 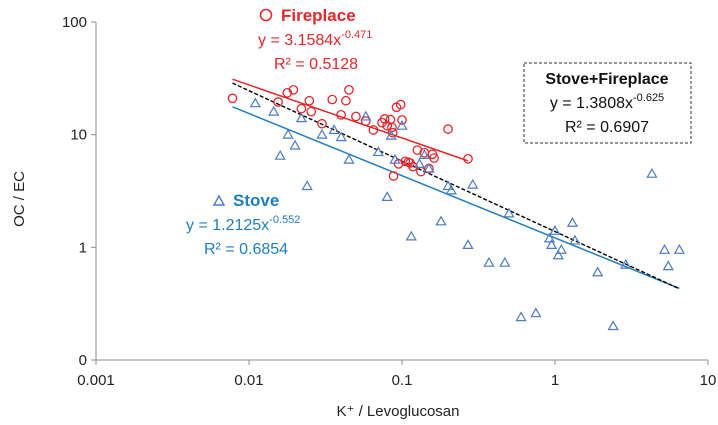 What do you see at coordinates (266, 15) in the screenshot?
I see `fireplace-legend-marker` at bounding box center [266, 15].